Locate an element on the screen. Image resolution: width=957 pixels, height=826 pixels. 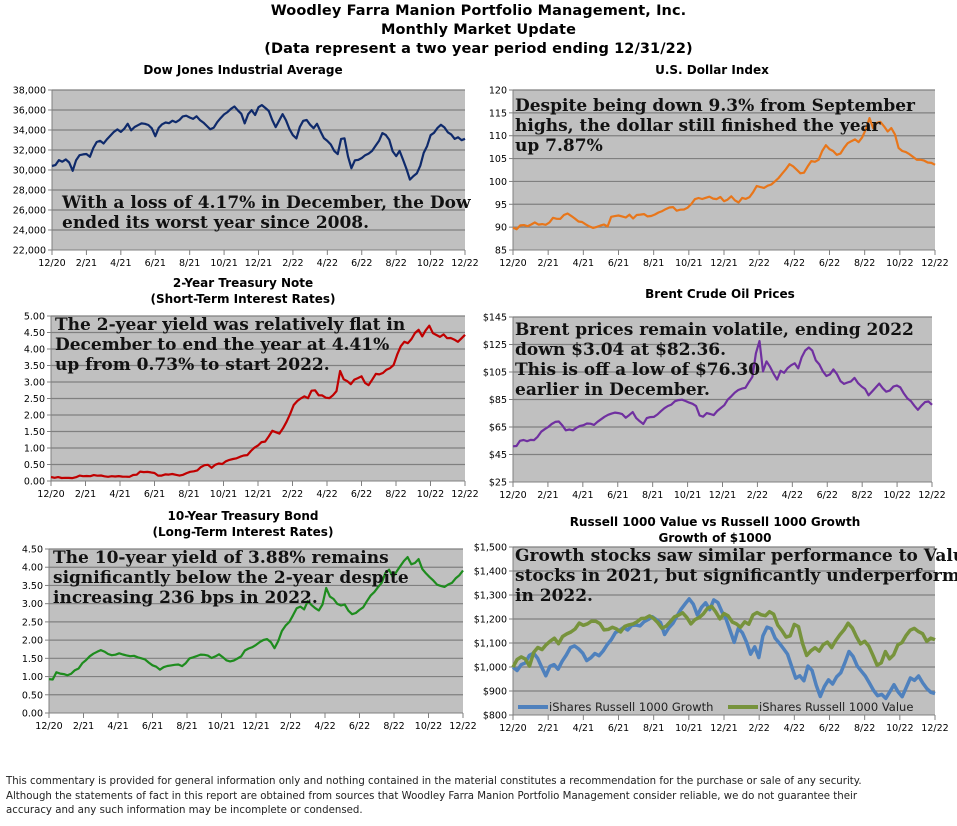
y-tick-label: $65 is located at coordinates (498, 428).